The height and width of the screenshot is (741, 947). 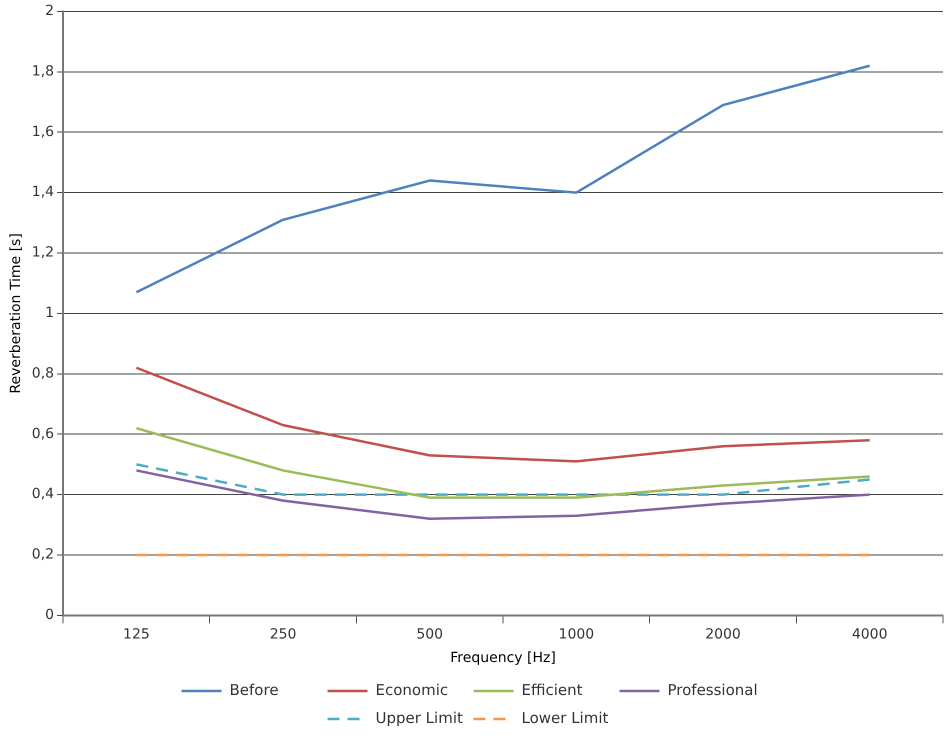 I want to click on y-tick-label: 0, so click(x=49, y=615).